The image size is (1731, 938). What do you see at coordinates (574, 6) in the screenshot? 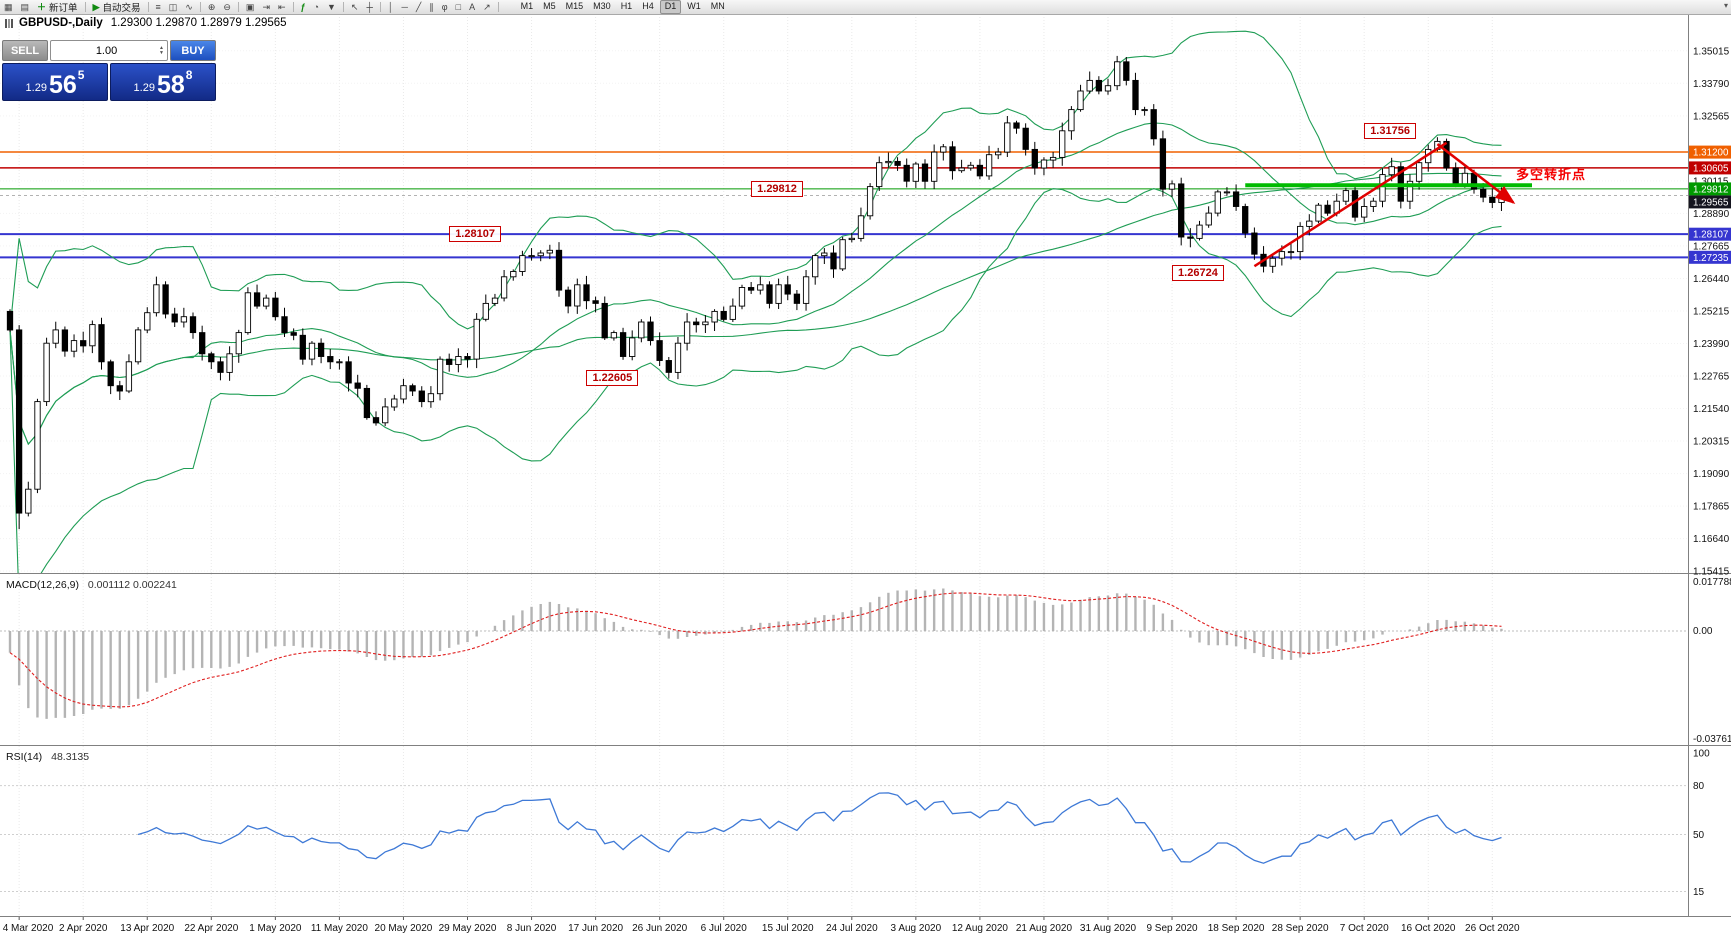
I see `timeframe-m15-button: M15` at bounding box center [574, 6].